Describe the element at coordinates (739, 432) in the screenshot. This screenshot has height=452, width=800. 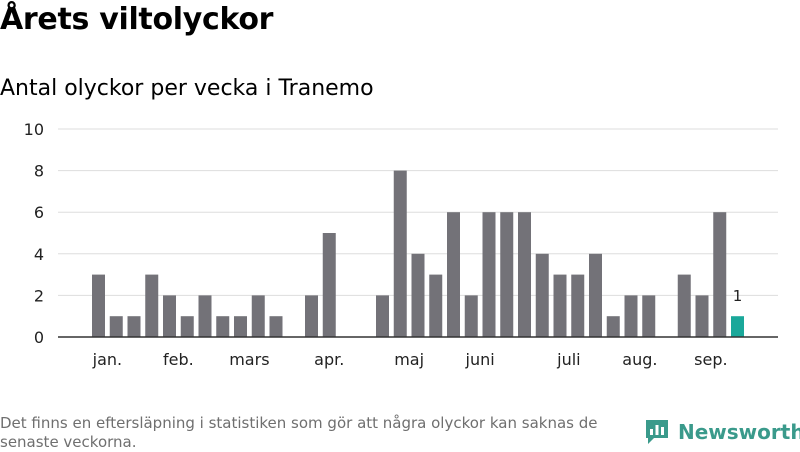
I see `brand-name: Newsworthy` at that location.